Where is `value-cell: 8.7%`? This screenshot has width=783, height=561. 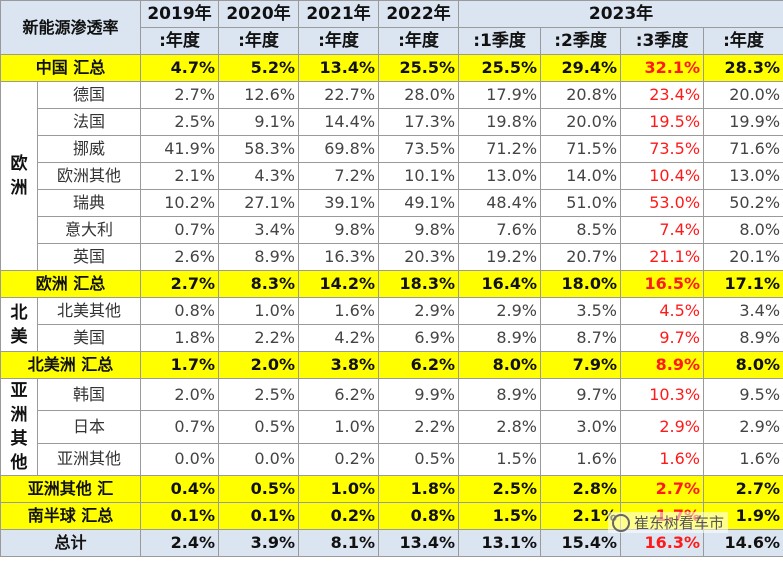
value-cell: 8.7% is located at coordinates (581, 338).